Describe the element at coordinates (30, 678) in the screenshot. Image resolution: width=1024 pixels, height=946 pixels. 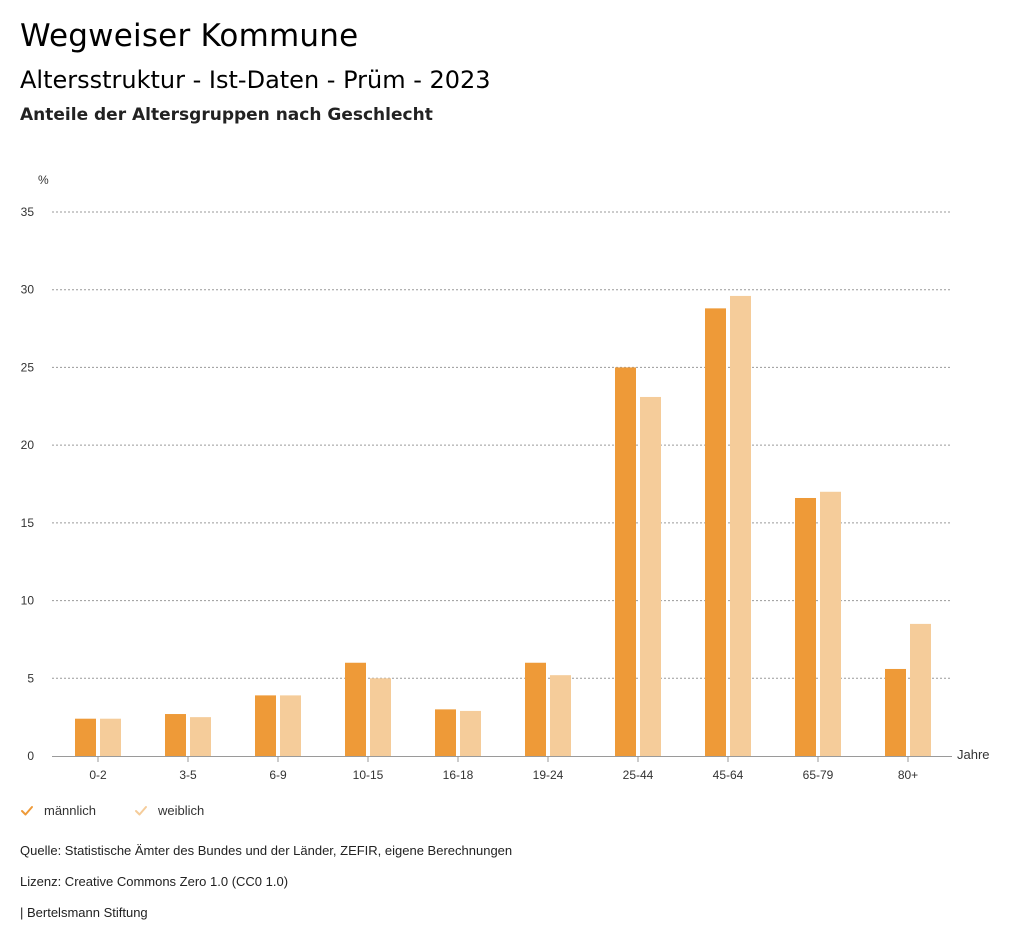
I see `y-tick-label: 5` at that location.